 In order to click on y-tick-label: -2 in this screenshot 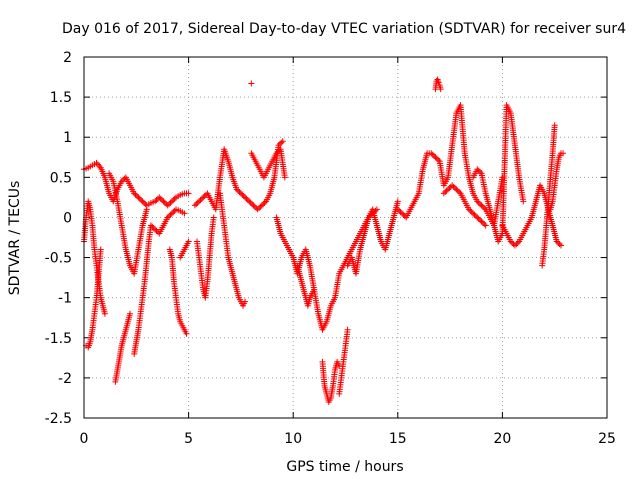, I will do `click(65, 379)`.